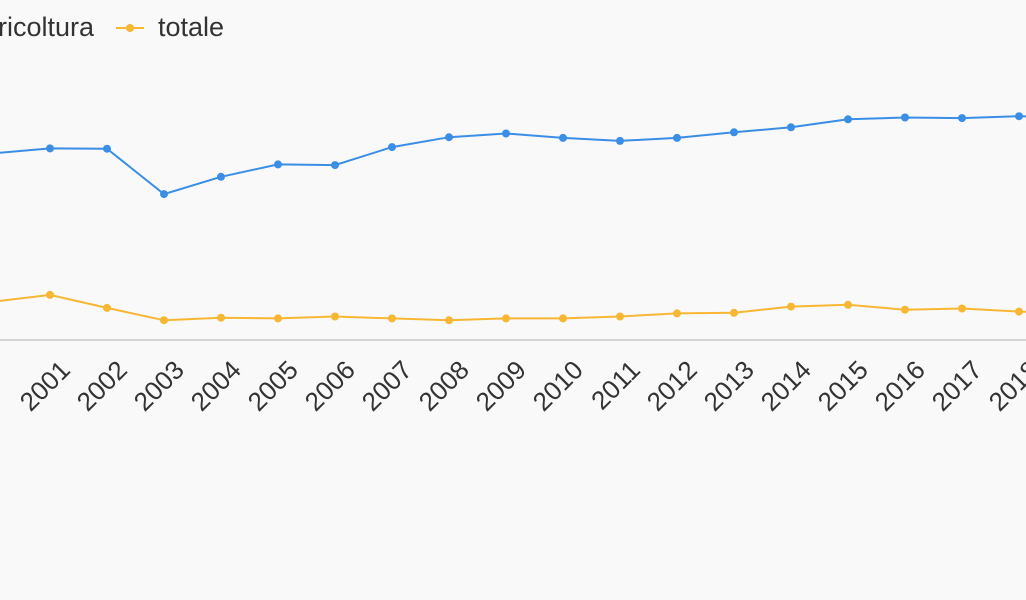  Describe the element at coordinates (786, 386) in the screenshot. I see `x-tick-label-2014: 2014` at that location.